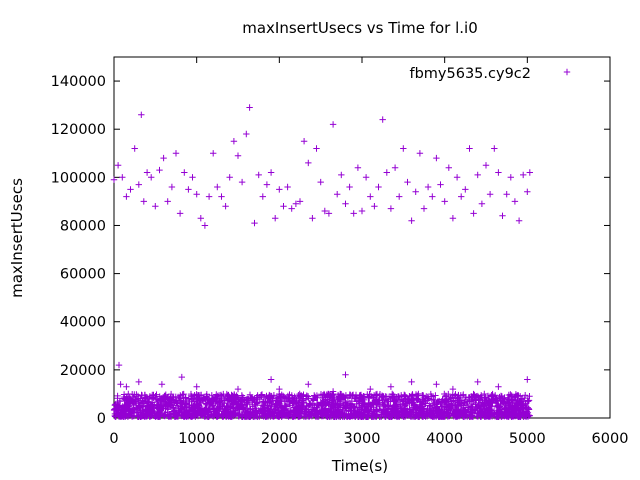 The height and width of the screenshot is (480, 640). Describe the element at coordinates (470, 74) in the screenshot. I see `legend-label-series-1: fbmy5635.cy9c2` at that location.